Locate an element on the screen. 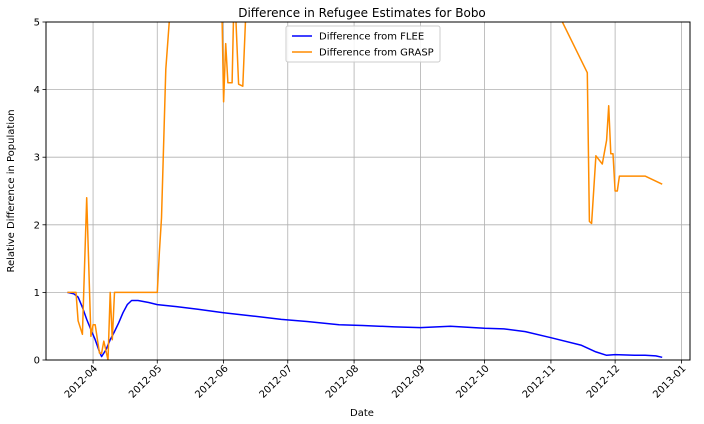 The width and height of the screenshot is (704, 424). x-axis-label: Date is located at coordinates (362, 413).